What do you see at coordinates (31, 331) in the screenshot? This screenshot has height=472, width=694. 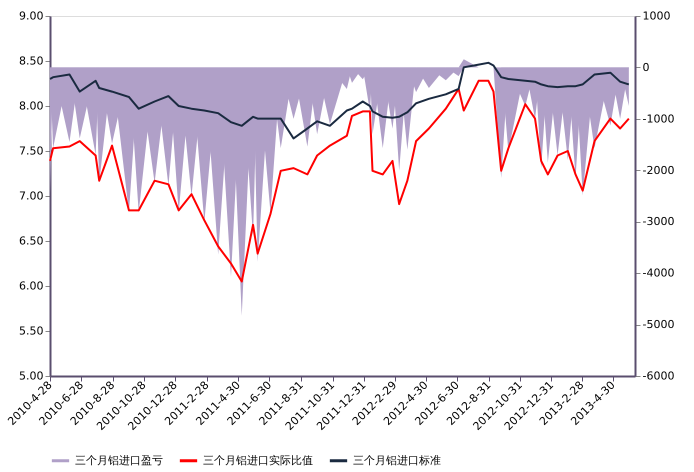 I see `y-tick-label: 5.50` at bounding box center [31, 331].